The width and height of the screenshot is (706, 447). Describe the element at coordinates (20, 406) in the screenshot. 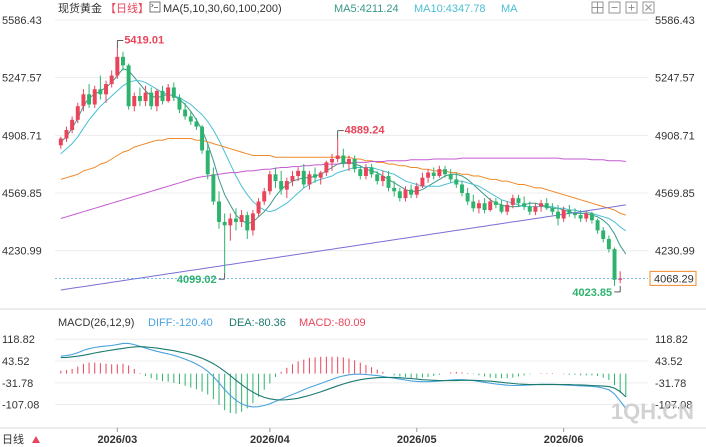

I see `macd-tick-label-left: -107.08` at that location.